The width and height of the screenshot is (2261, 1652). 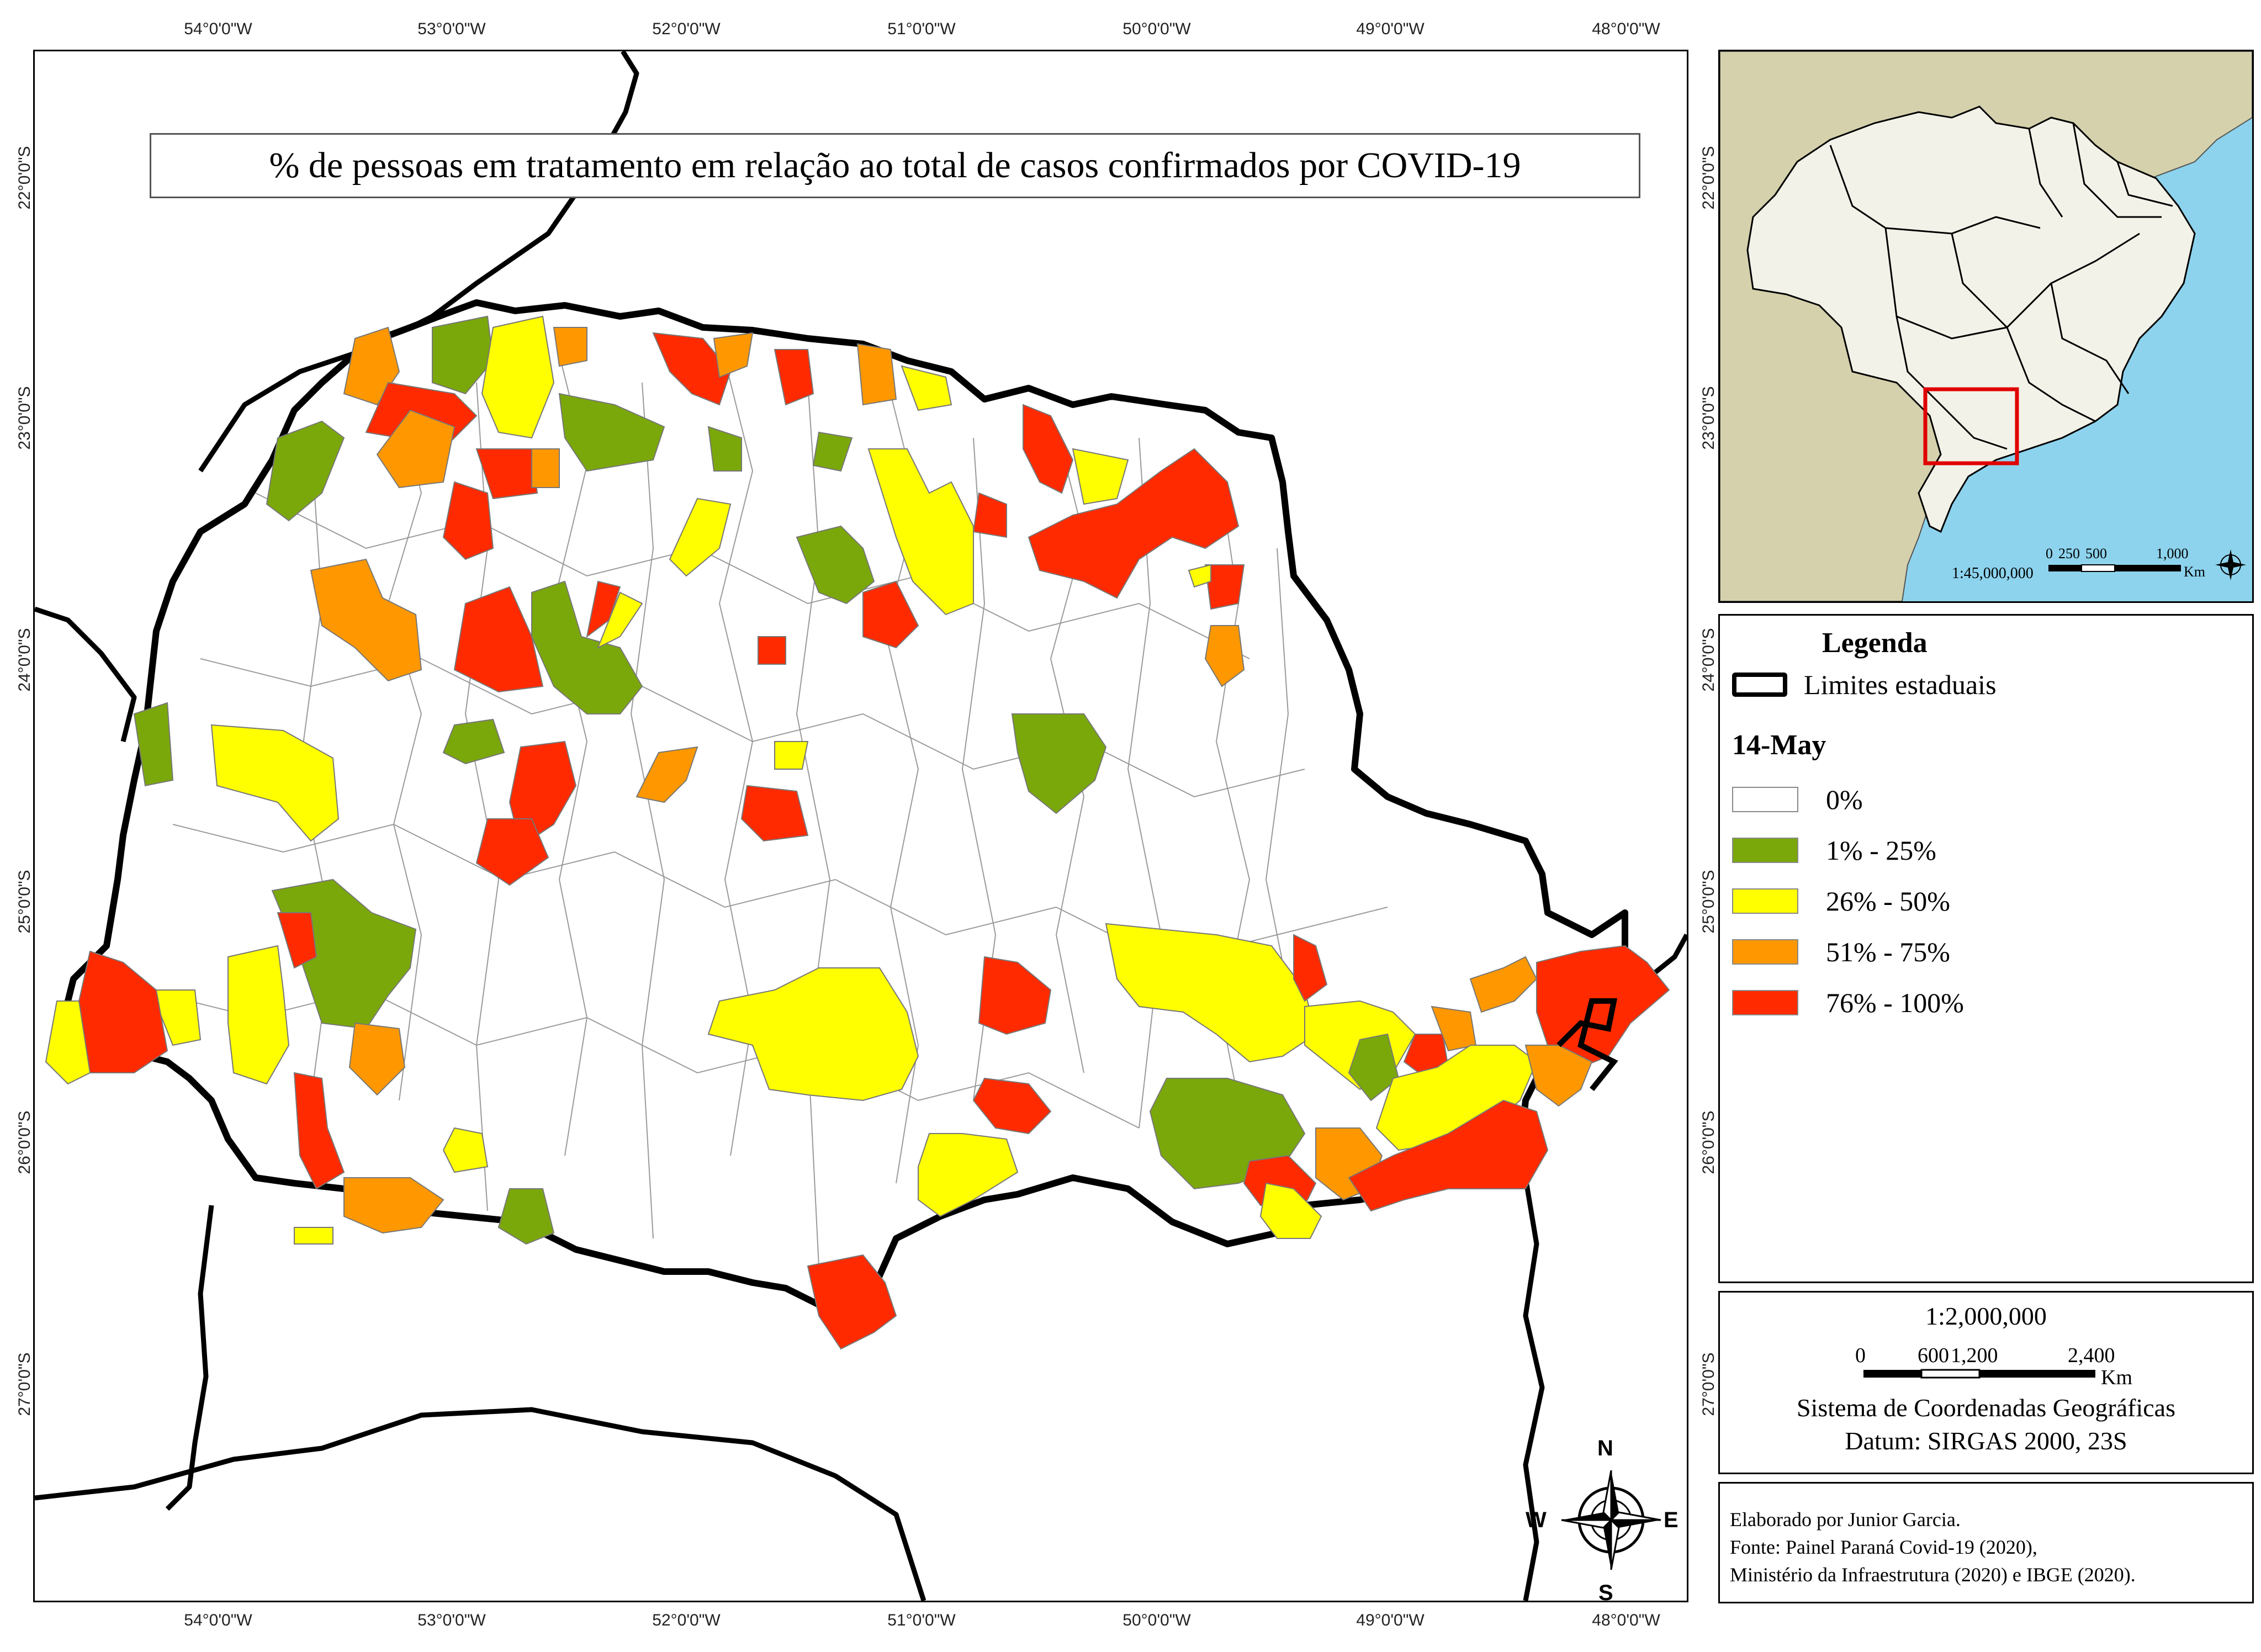 What do you see at coordinates (86, 674) in the screenshot?
I see `west-border-line` at bounding box center [86, 674].